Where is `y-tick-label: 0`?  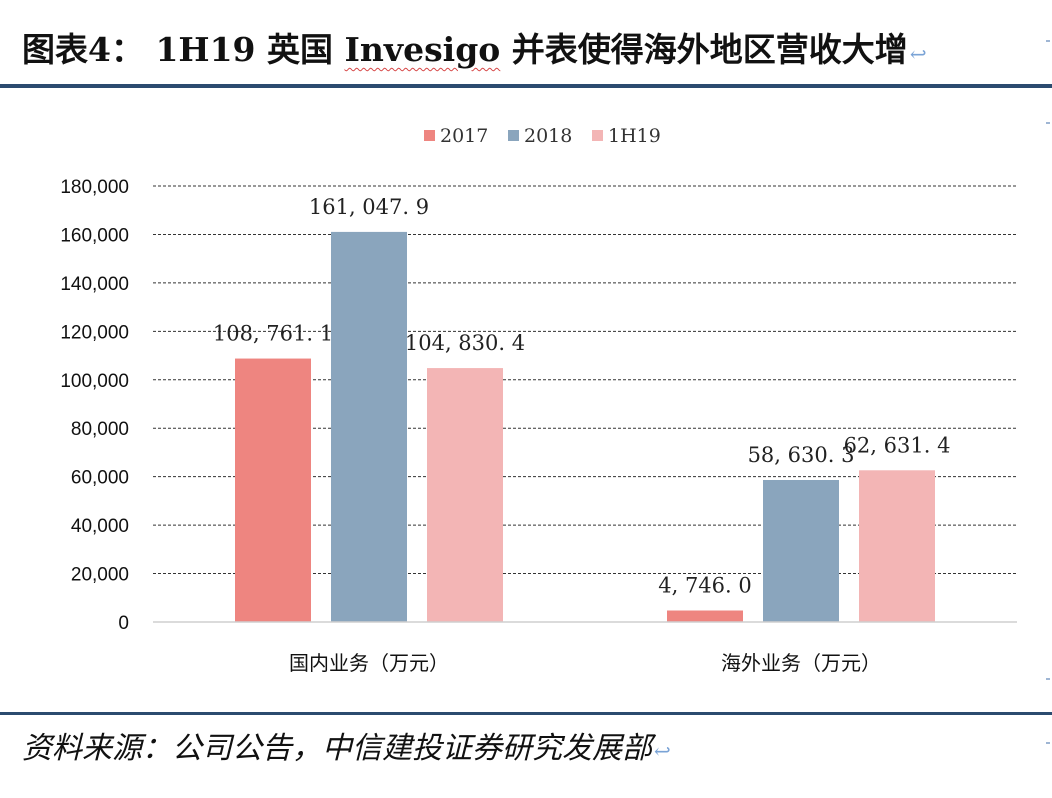 y-tick-label: 0 is located at coordinates (123, 623).